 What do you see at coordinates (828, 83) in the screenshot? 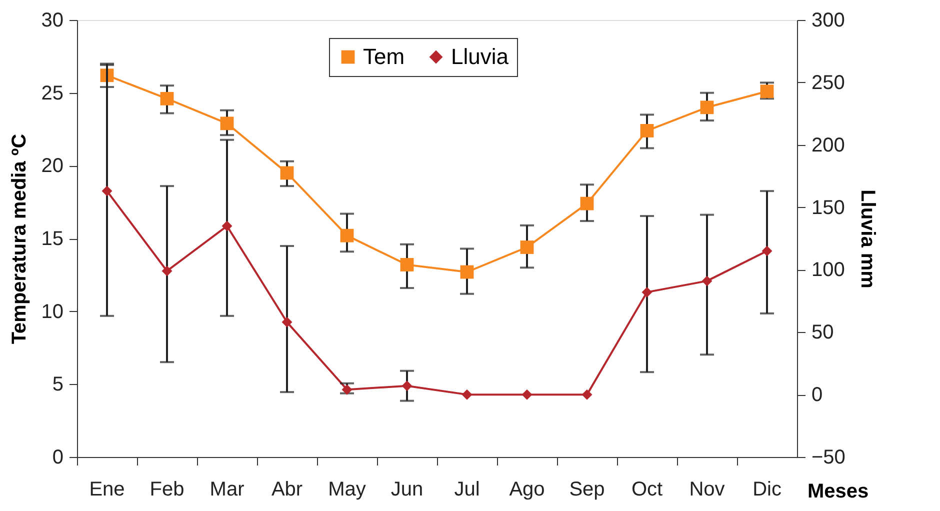
I see `y2-tick-label: 250` at bounding box center [828, 83].